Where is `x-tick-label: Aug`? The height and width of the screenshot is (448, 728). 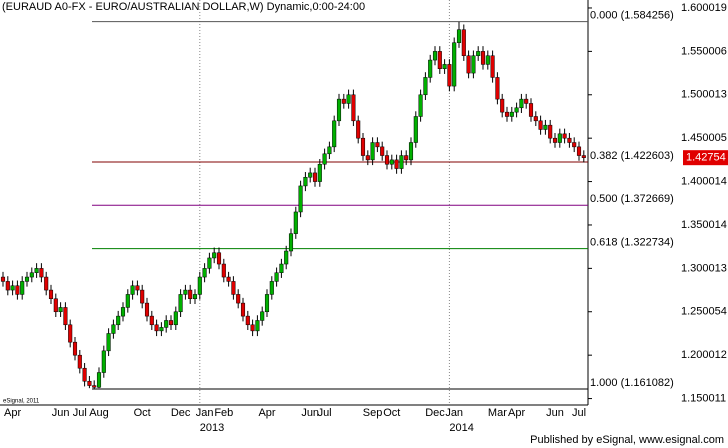
x-tick-label: Aug is located at coordinates (99, 413).